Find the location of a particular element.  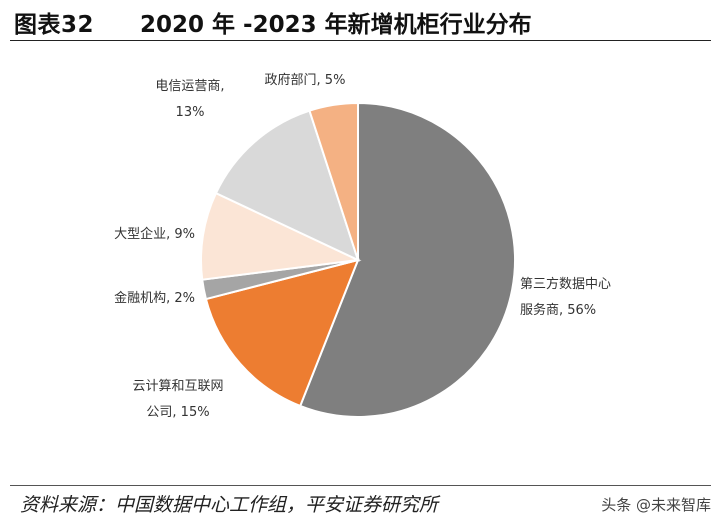

title-divider is located at coordinates (360, 40).